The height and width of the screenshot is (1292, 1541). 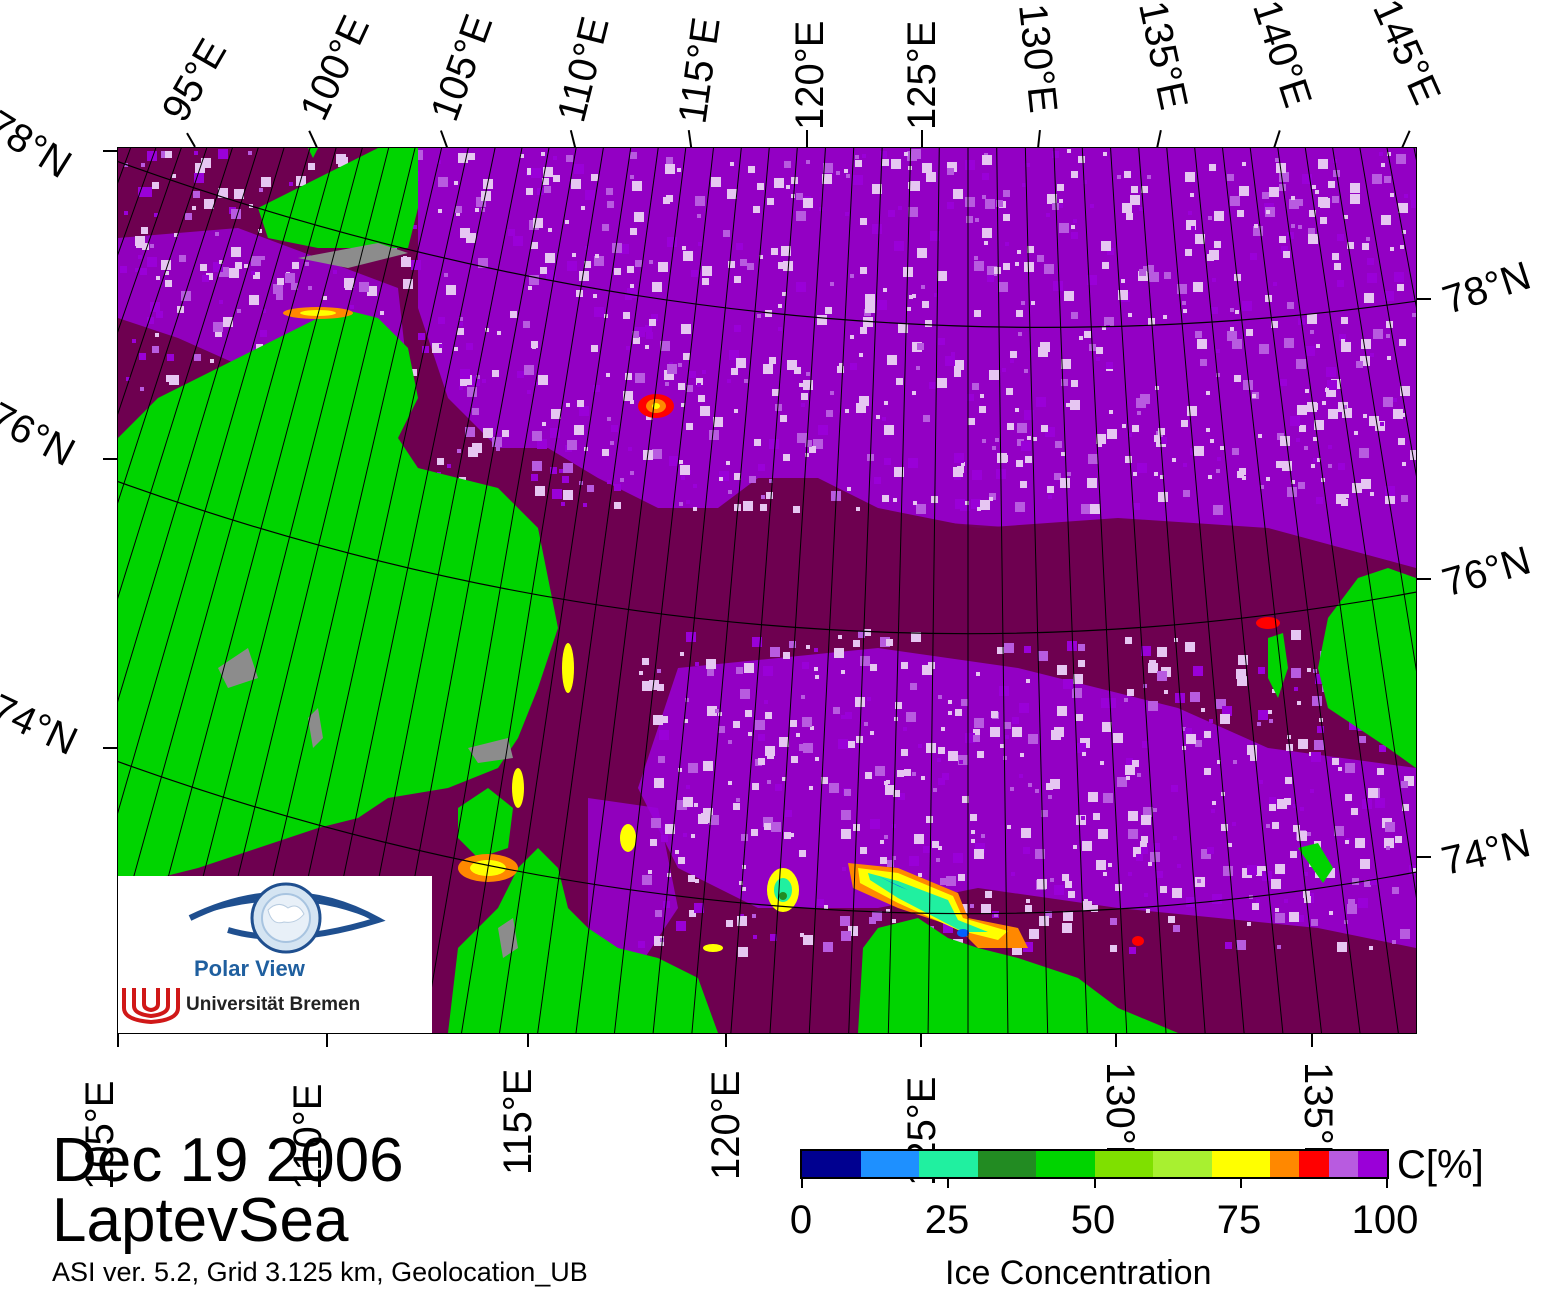 I want to click on colorbar-tick, so click(x=948, y=1183).